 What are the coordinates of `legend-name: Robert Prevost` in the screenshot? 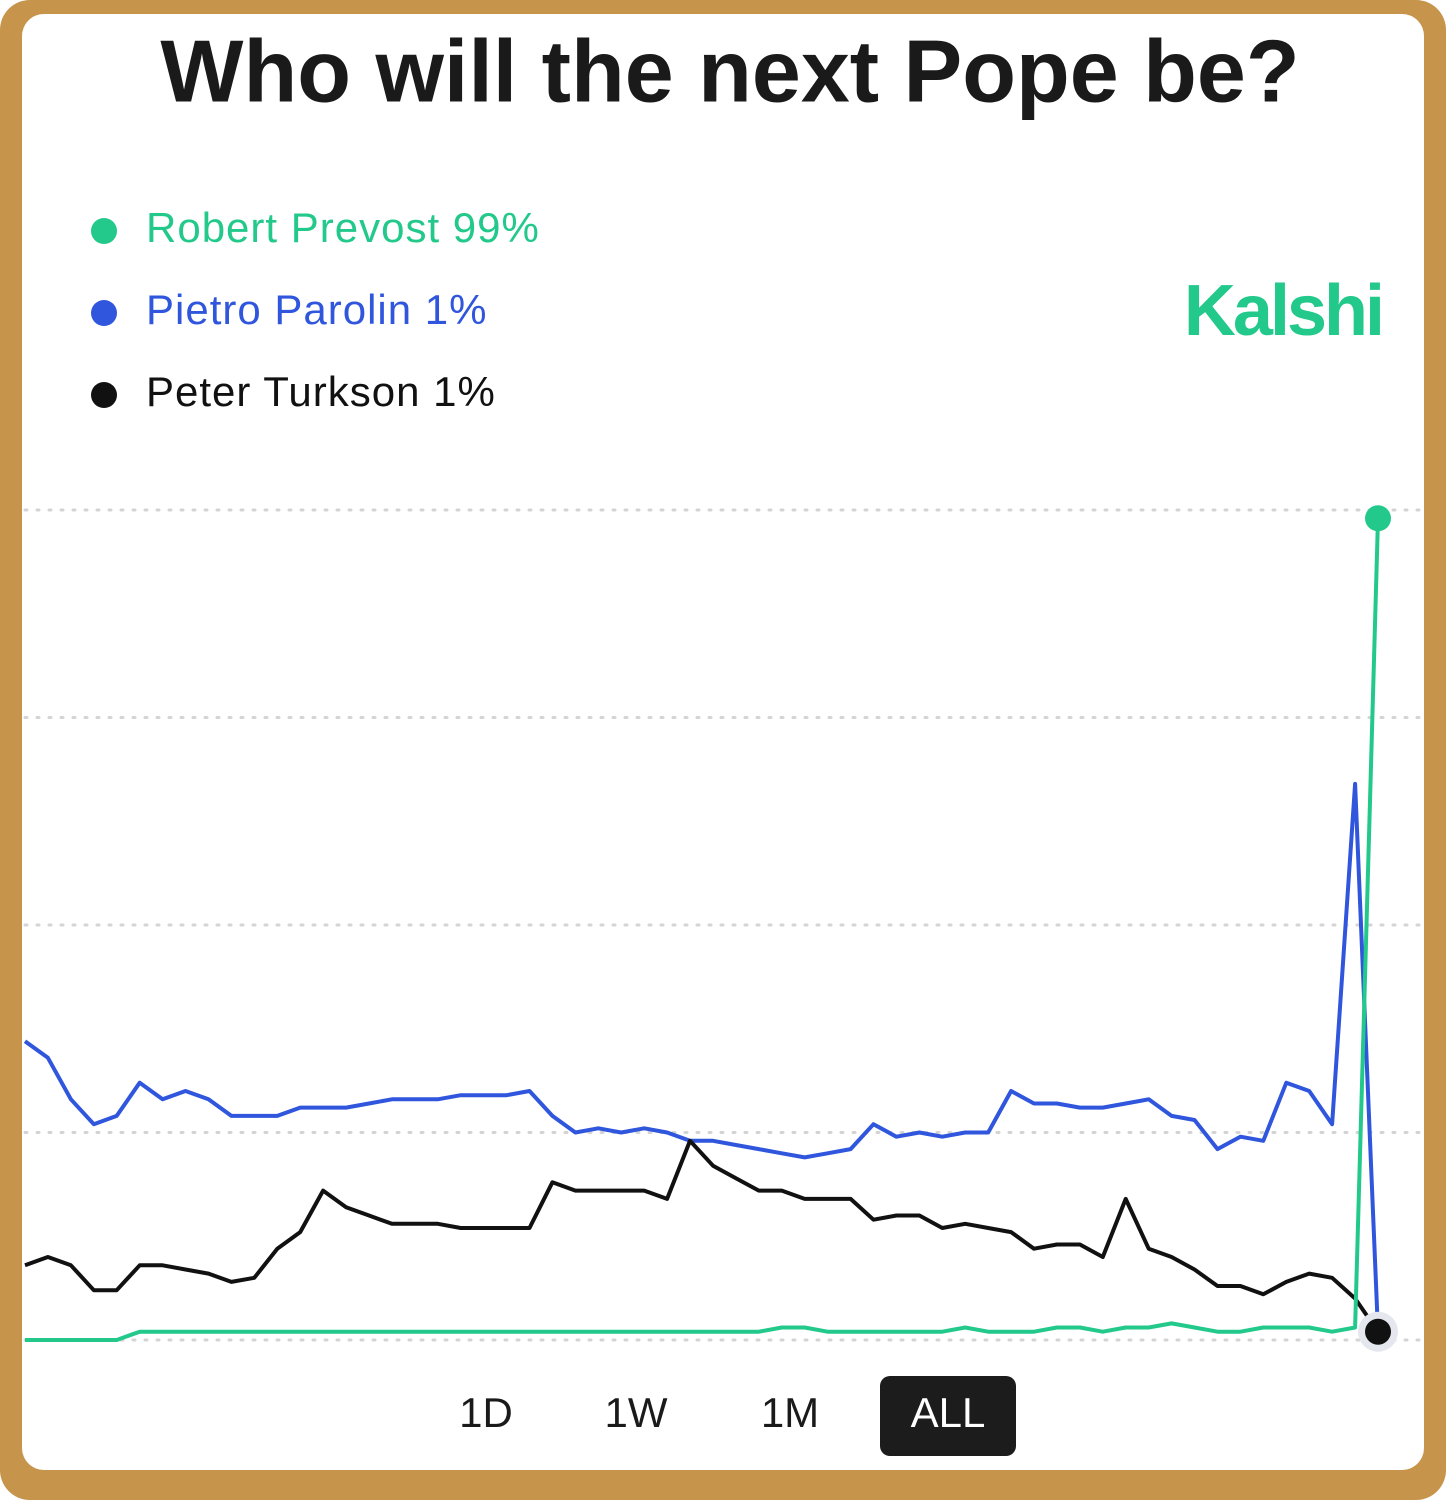 It's located at (293, 227).